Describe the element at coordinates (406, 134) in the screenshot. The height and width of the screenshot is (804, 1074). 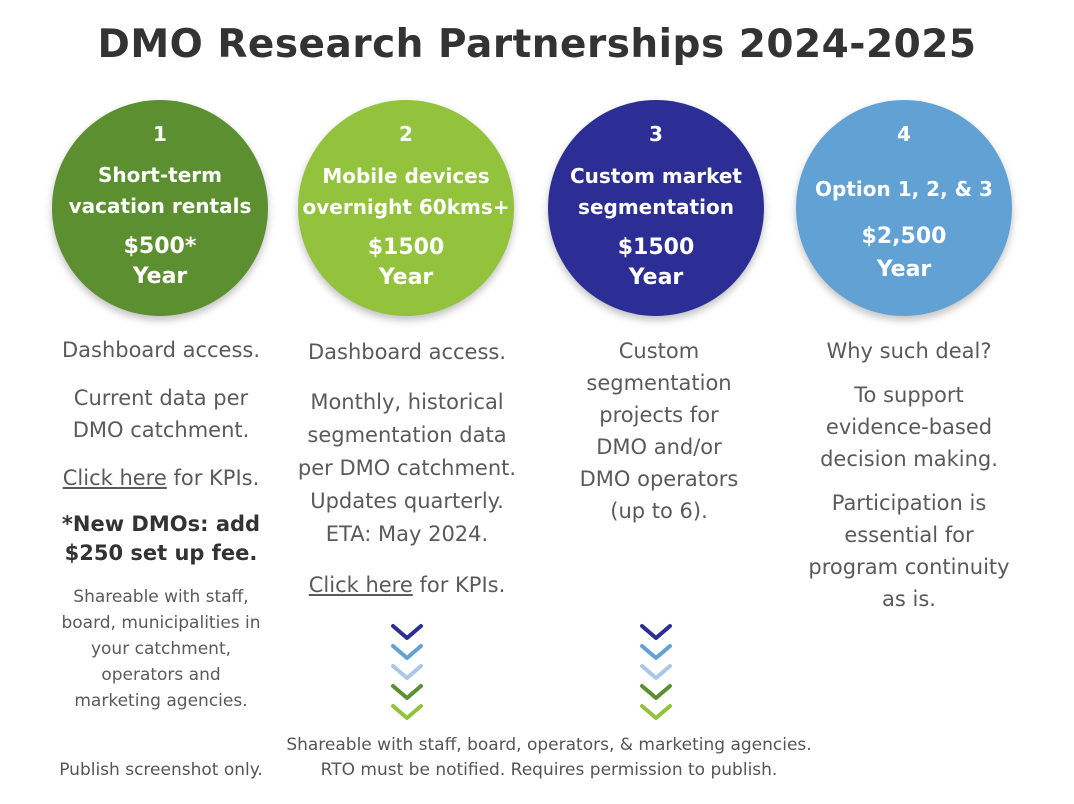
I see `option-number: 2` at that location.